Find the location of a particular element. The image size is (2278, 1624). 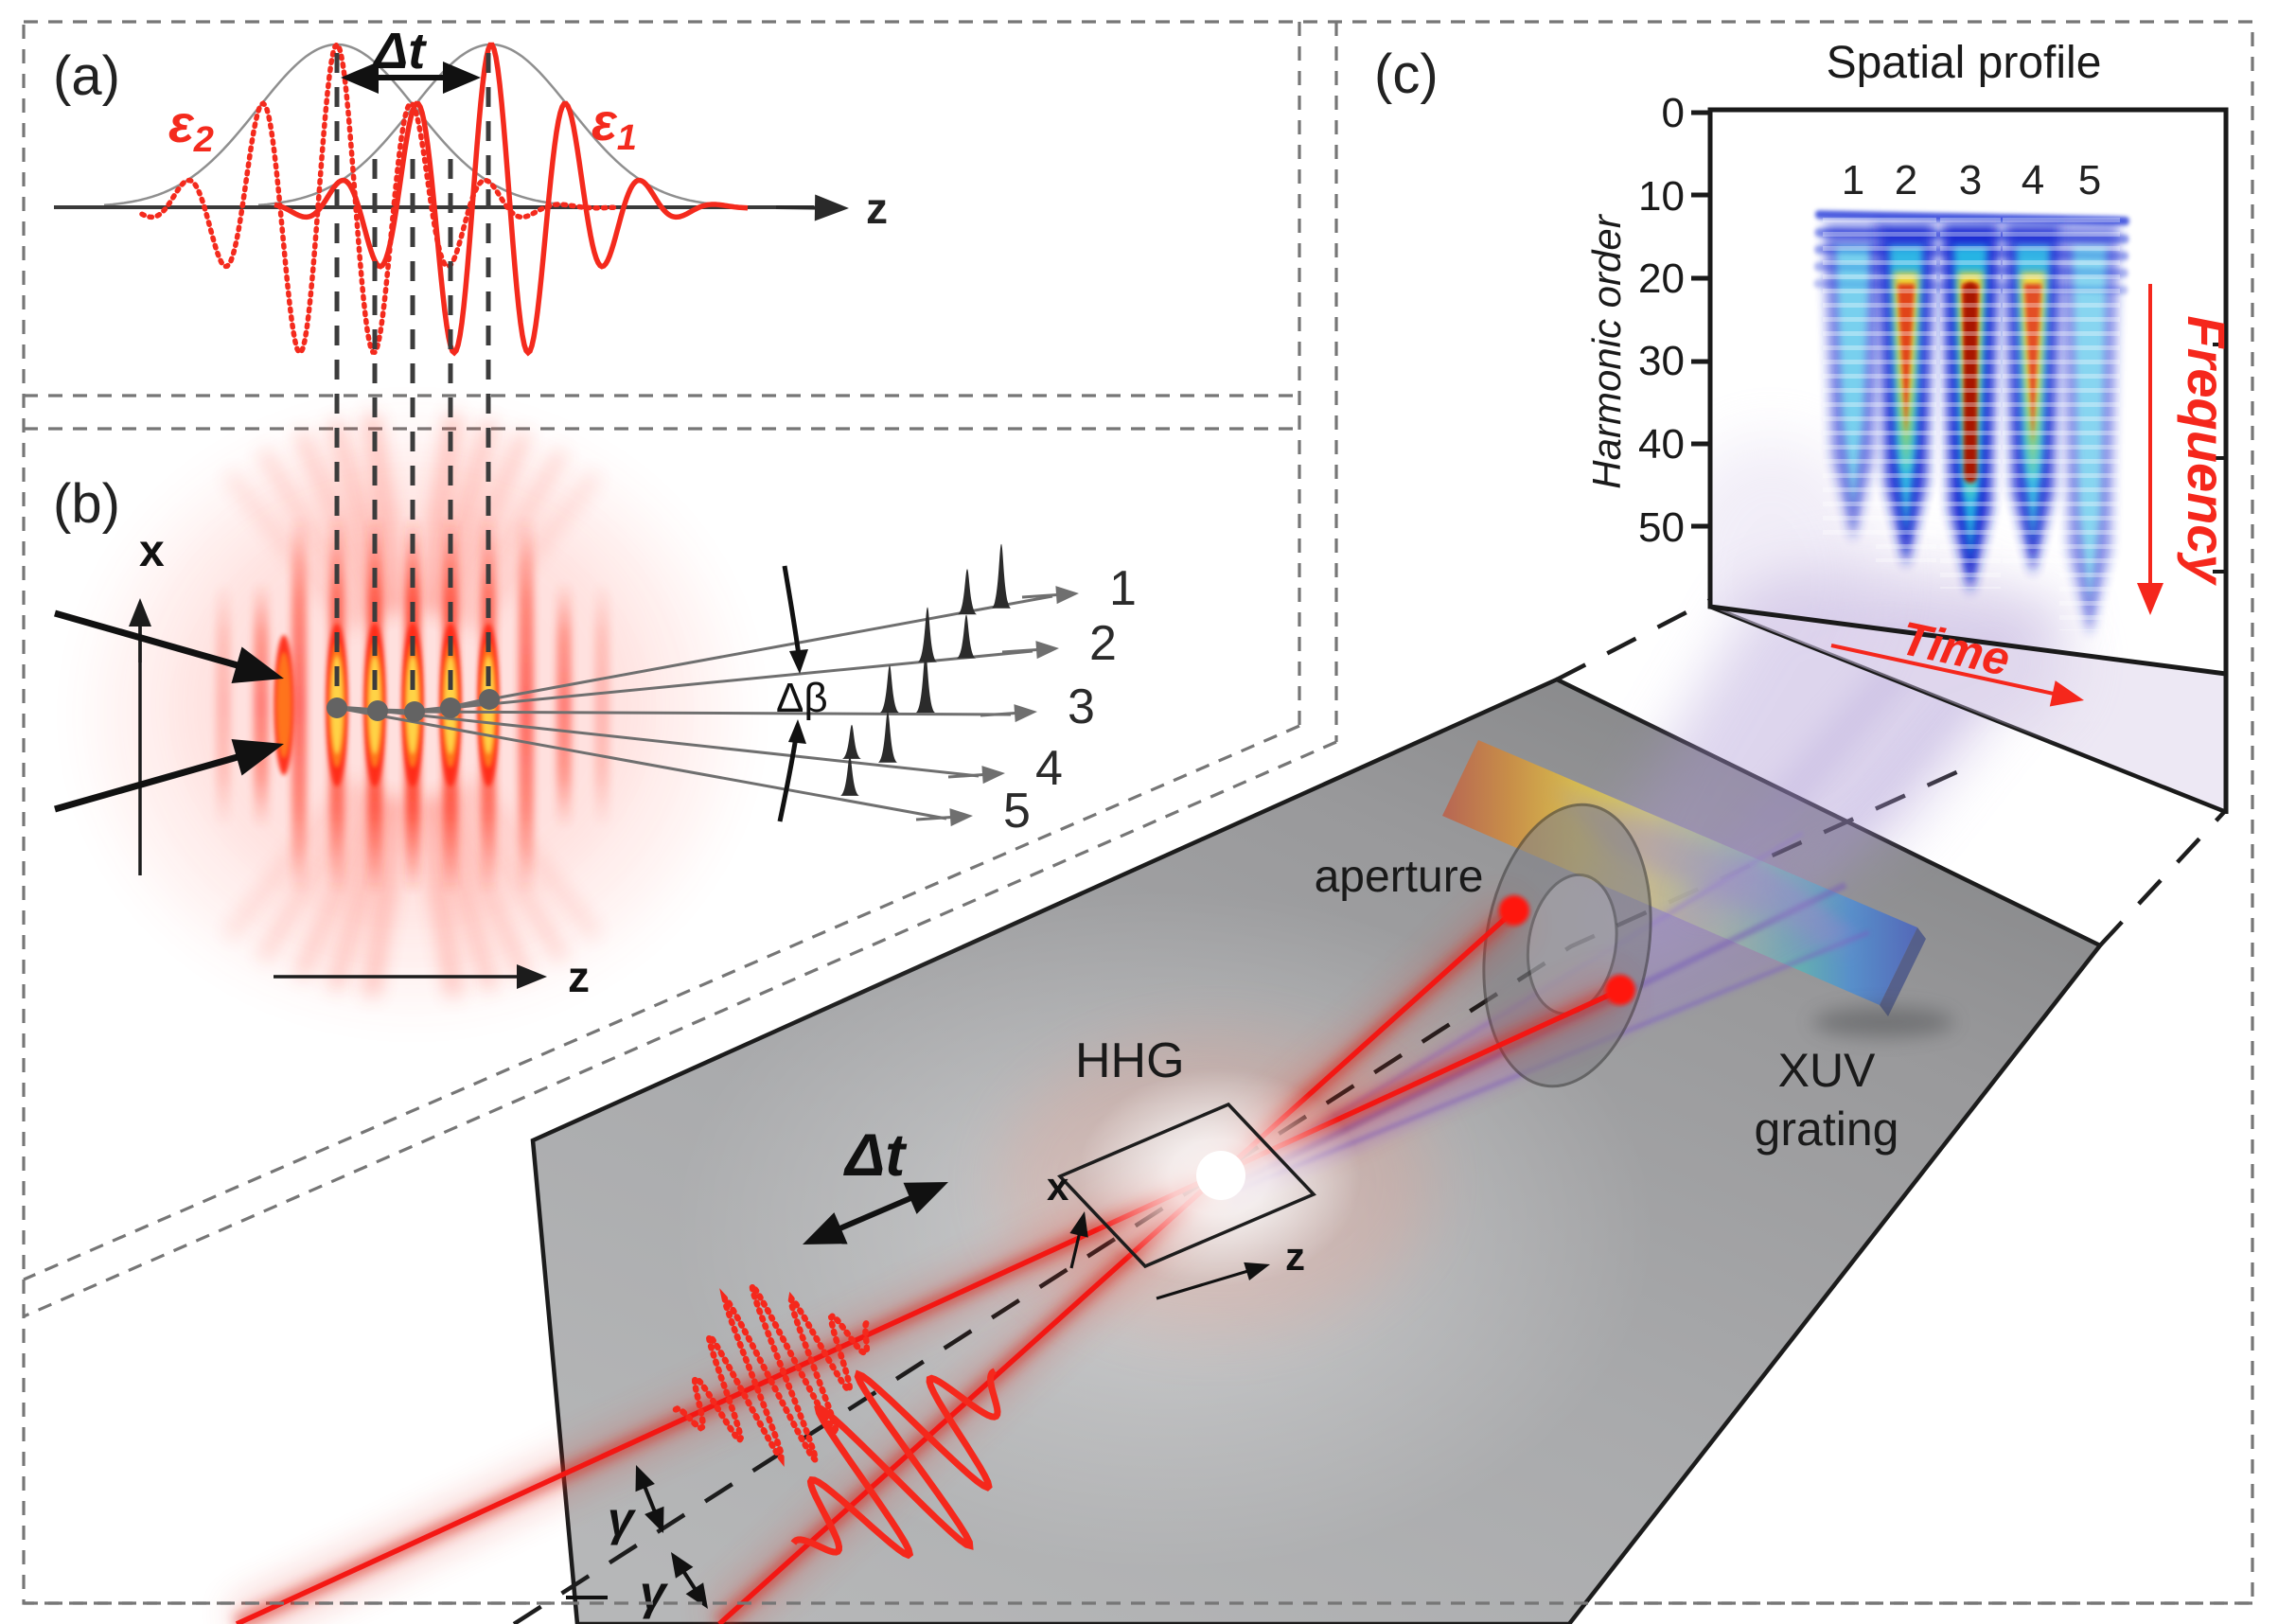

svg-text: 0 is located at coordinates (1673, 113).